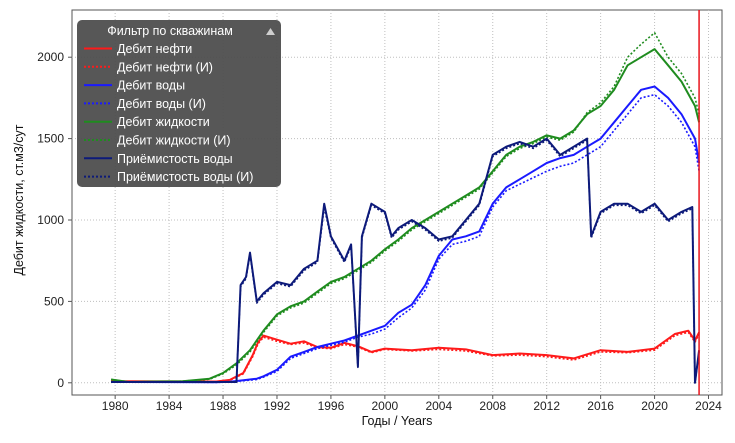  Describe the element at coordinates (654, 406) in the screenshot. I see `x-tick-label: 2020` at that location.